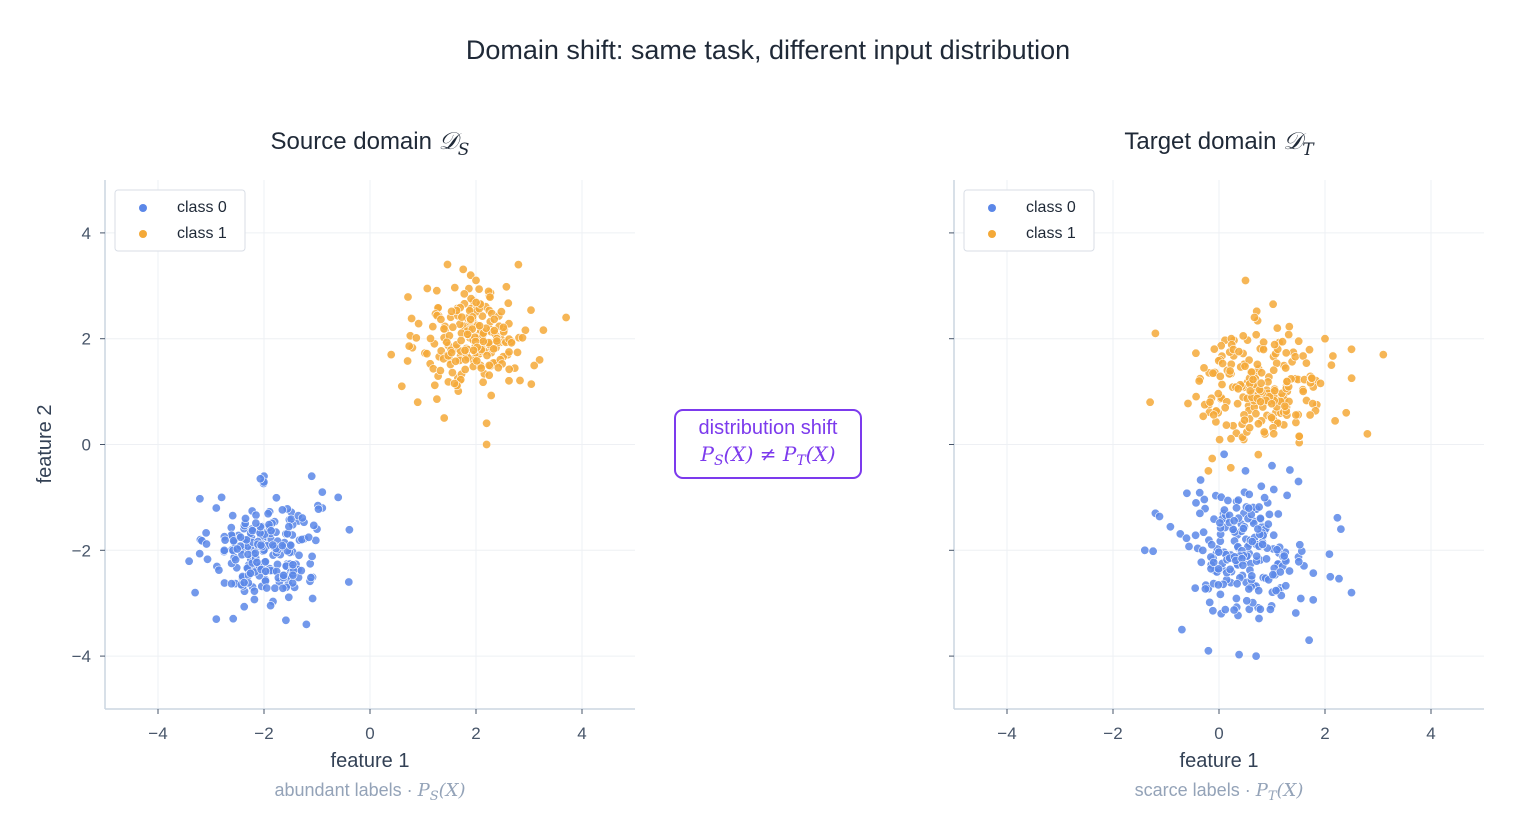  I want to click on panel-source-title: Source domain 𝒟S, so click(370, 143).